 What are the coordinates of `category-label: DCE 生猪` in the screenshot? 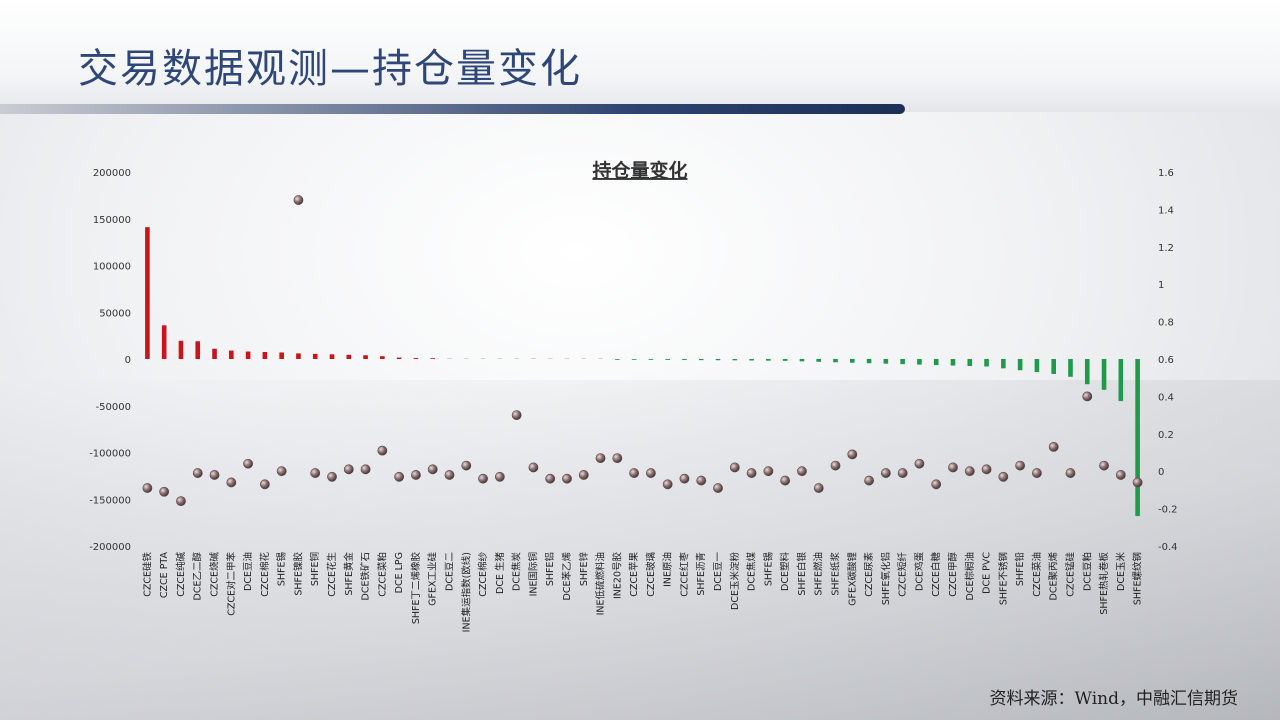 It's located at (500, 573).